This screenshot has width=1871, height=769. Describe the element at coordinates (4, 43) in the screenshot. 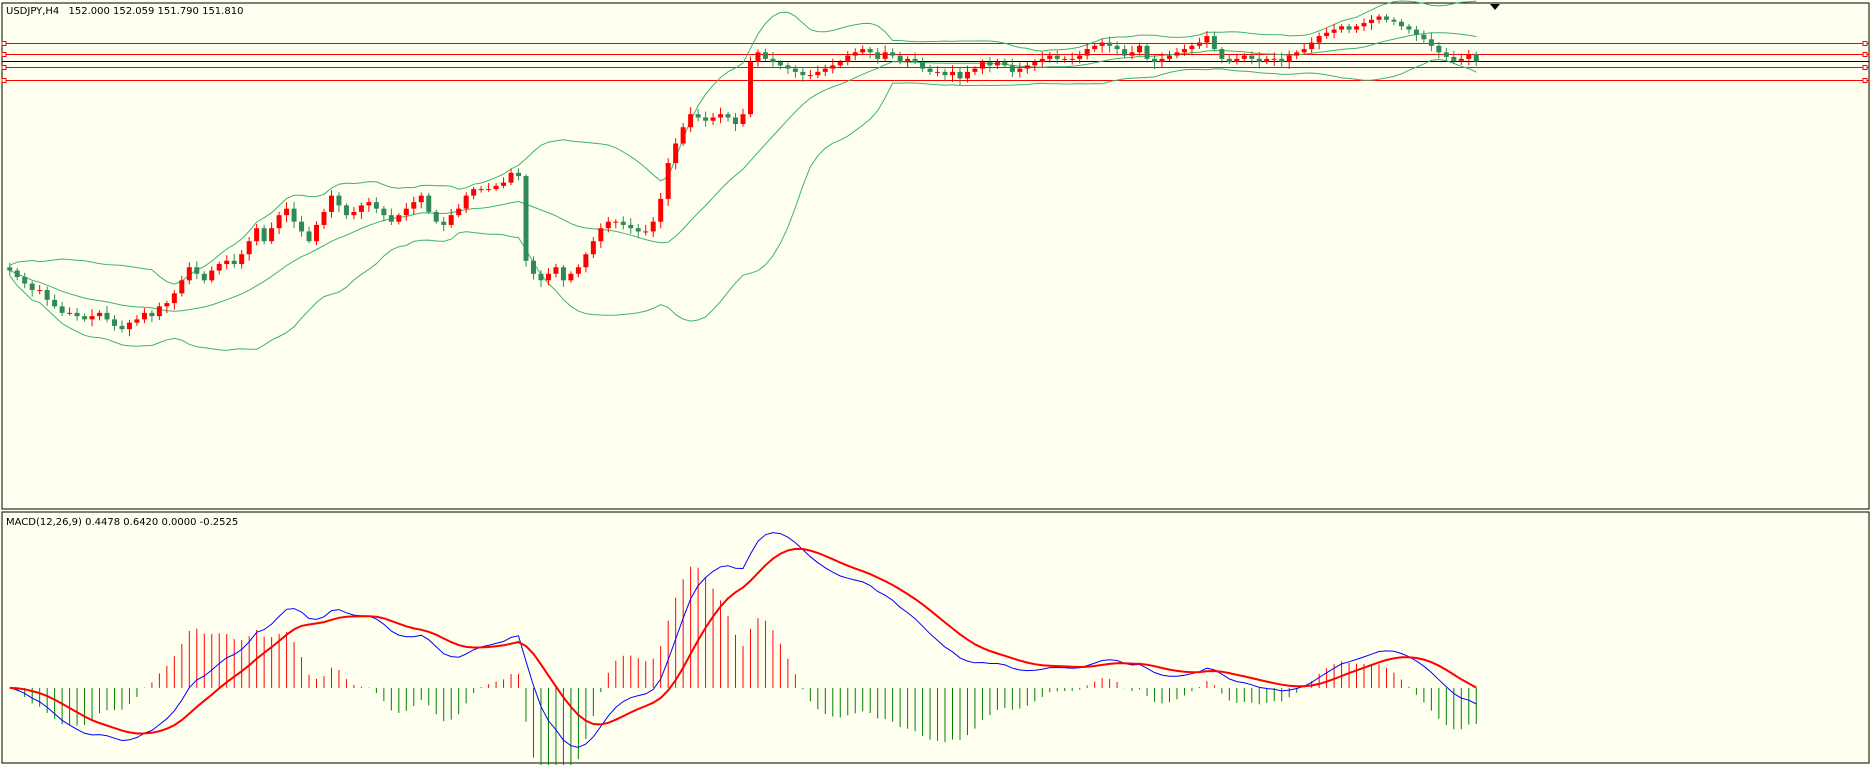

I see `level-handle-left` at that location.